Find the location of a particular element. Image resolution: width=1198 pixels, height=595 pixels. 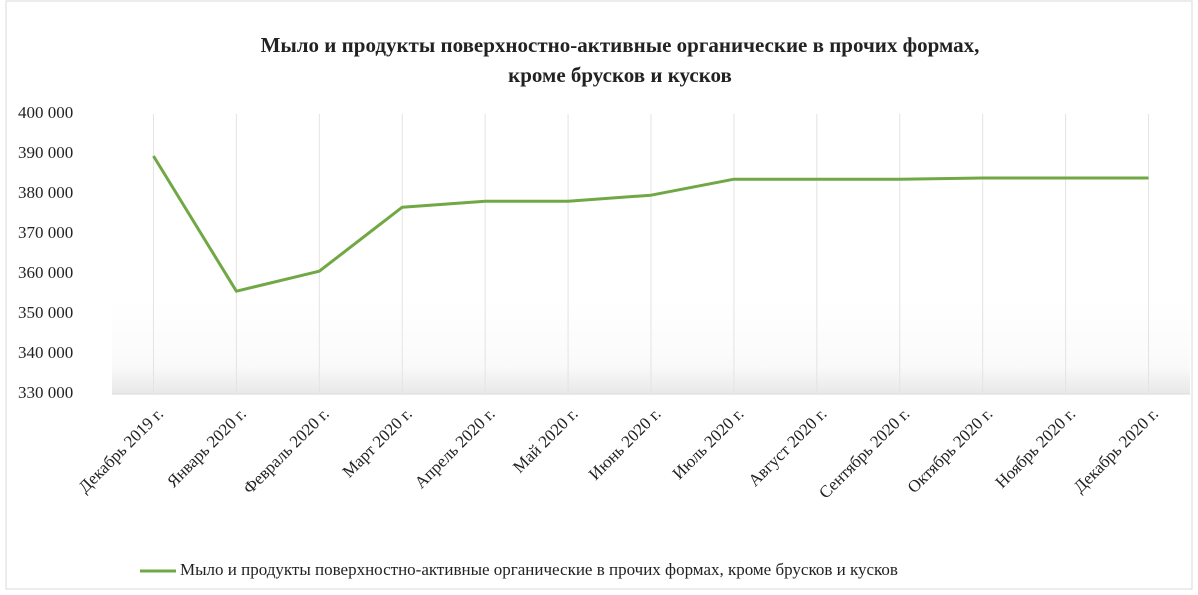

y-tick-label: 330 000 is located at coordinates (45, 392).